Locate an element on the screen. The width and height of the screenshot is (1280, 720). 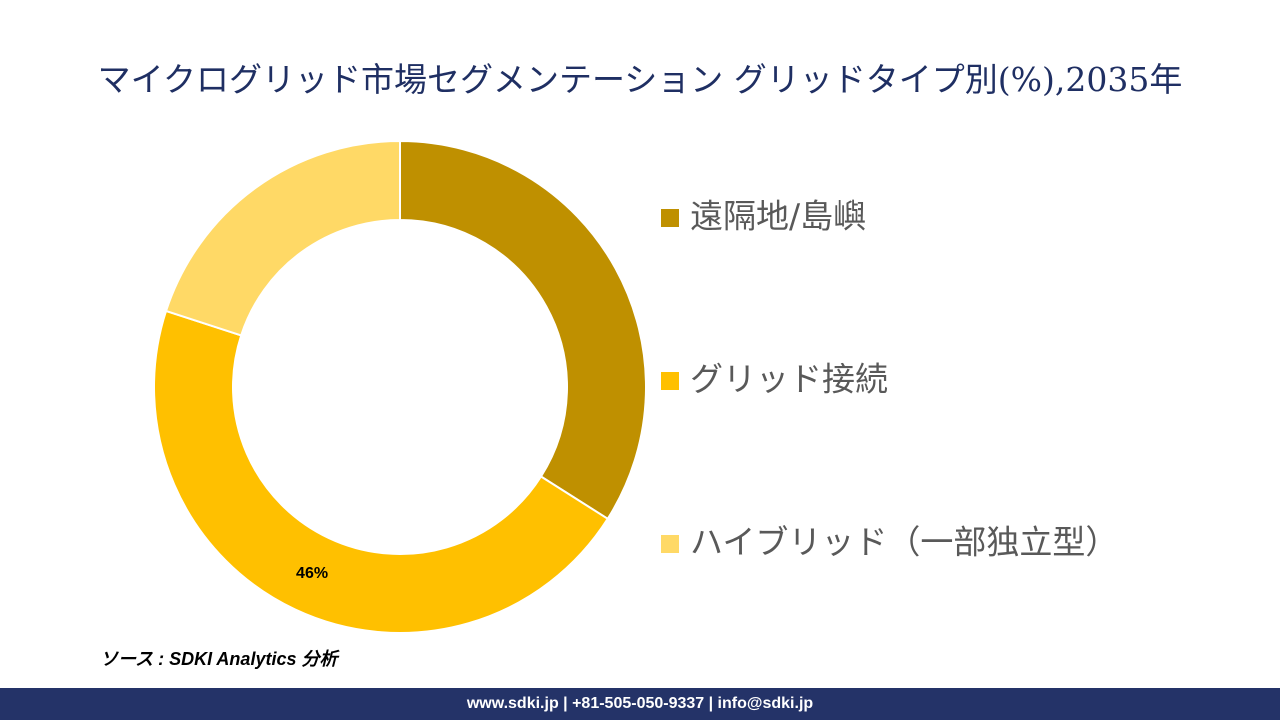
source: ソース : SDKI Analytics 分析 is located at coordinates (220, 659).